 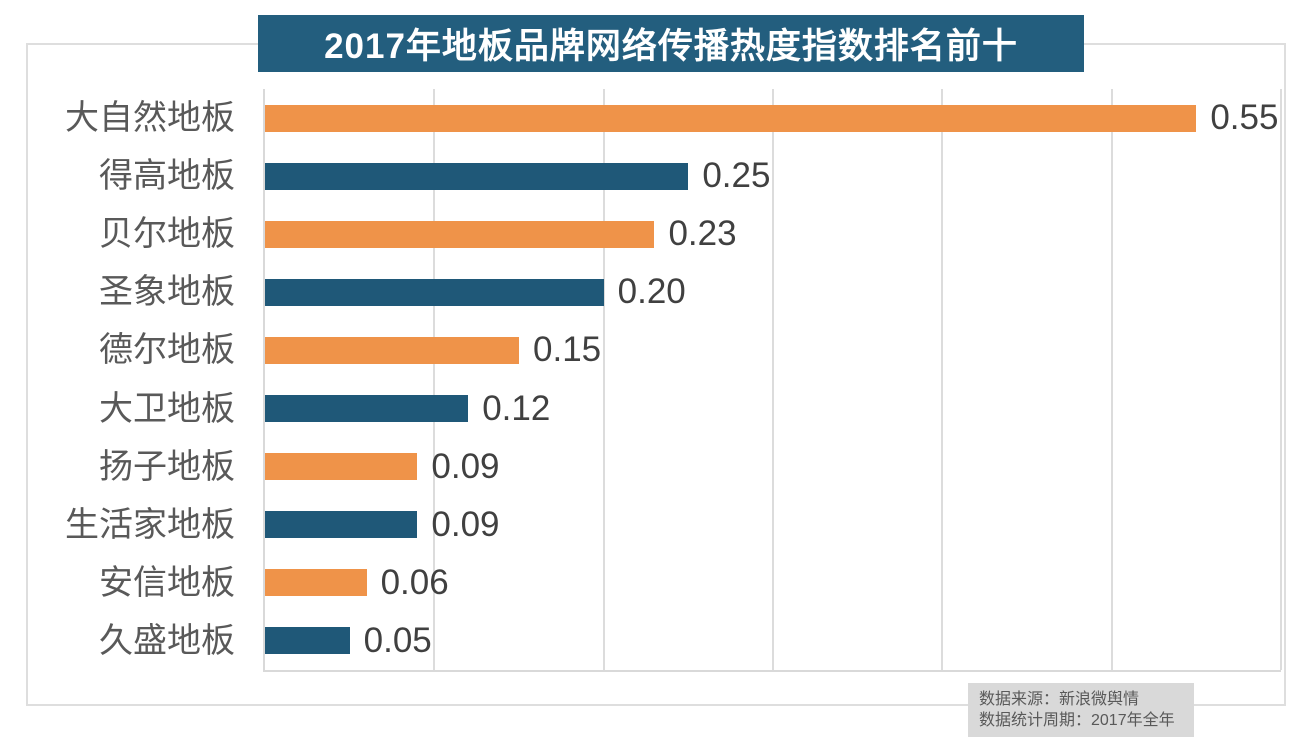 What do you see at coordinates (167, 582) in the screenshot?
I see `category-label: 安信地板` at bounding box center [167, 582].